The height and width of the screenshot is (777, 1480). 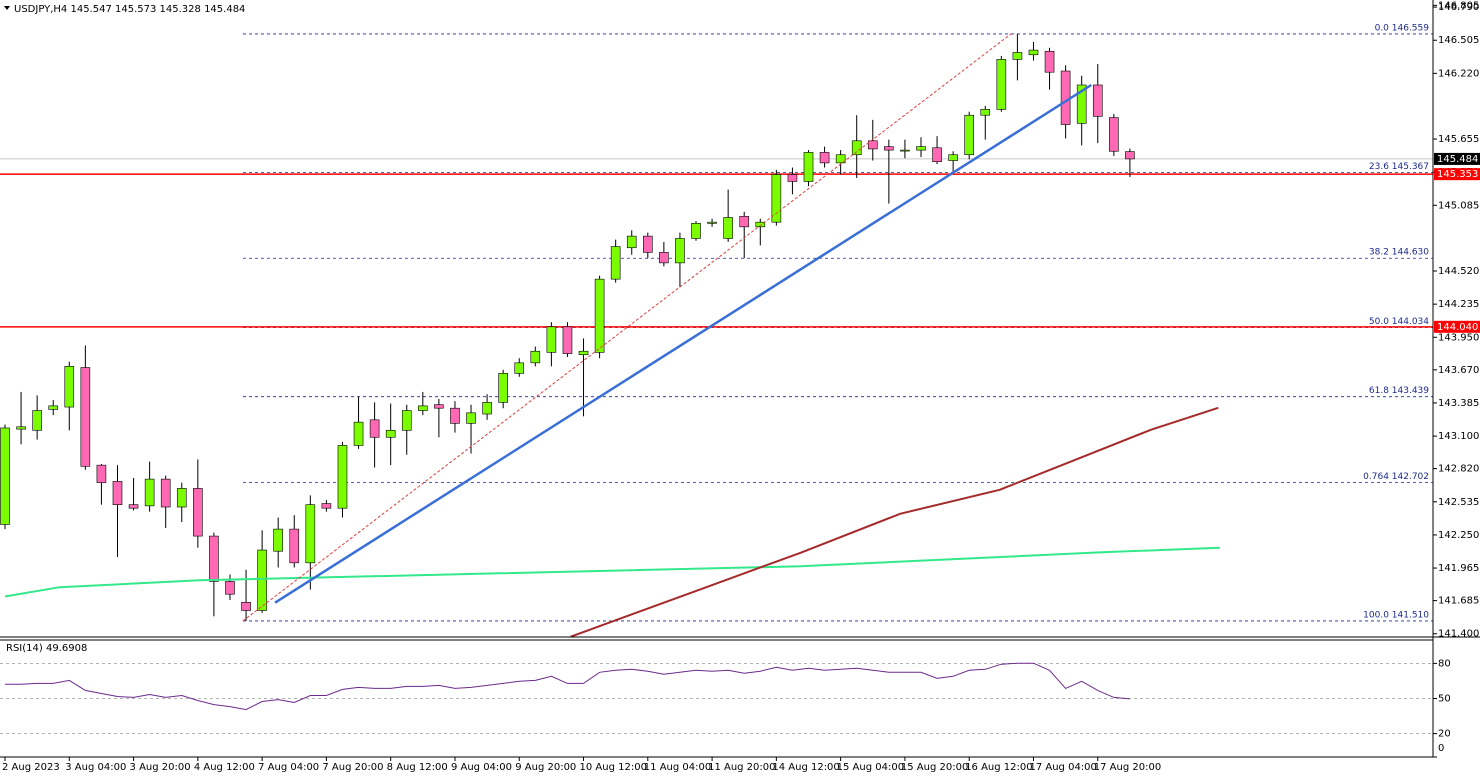 What do you see at coordinates (1402, 28) in the screenshot?
I see `fib-label: 0.0 146.559` at bounding box center [1402, 28].